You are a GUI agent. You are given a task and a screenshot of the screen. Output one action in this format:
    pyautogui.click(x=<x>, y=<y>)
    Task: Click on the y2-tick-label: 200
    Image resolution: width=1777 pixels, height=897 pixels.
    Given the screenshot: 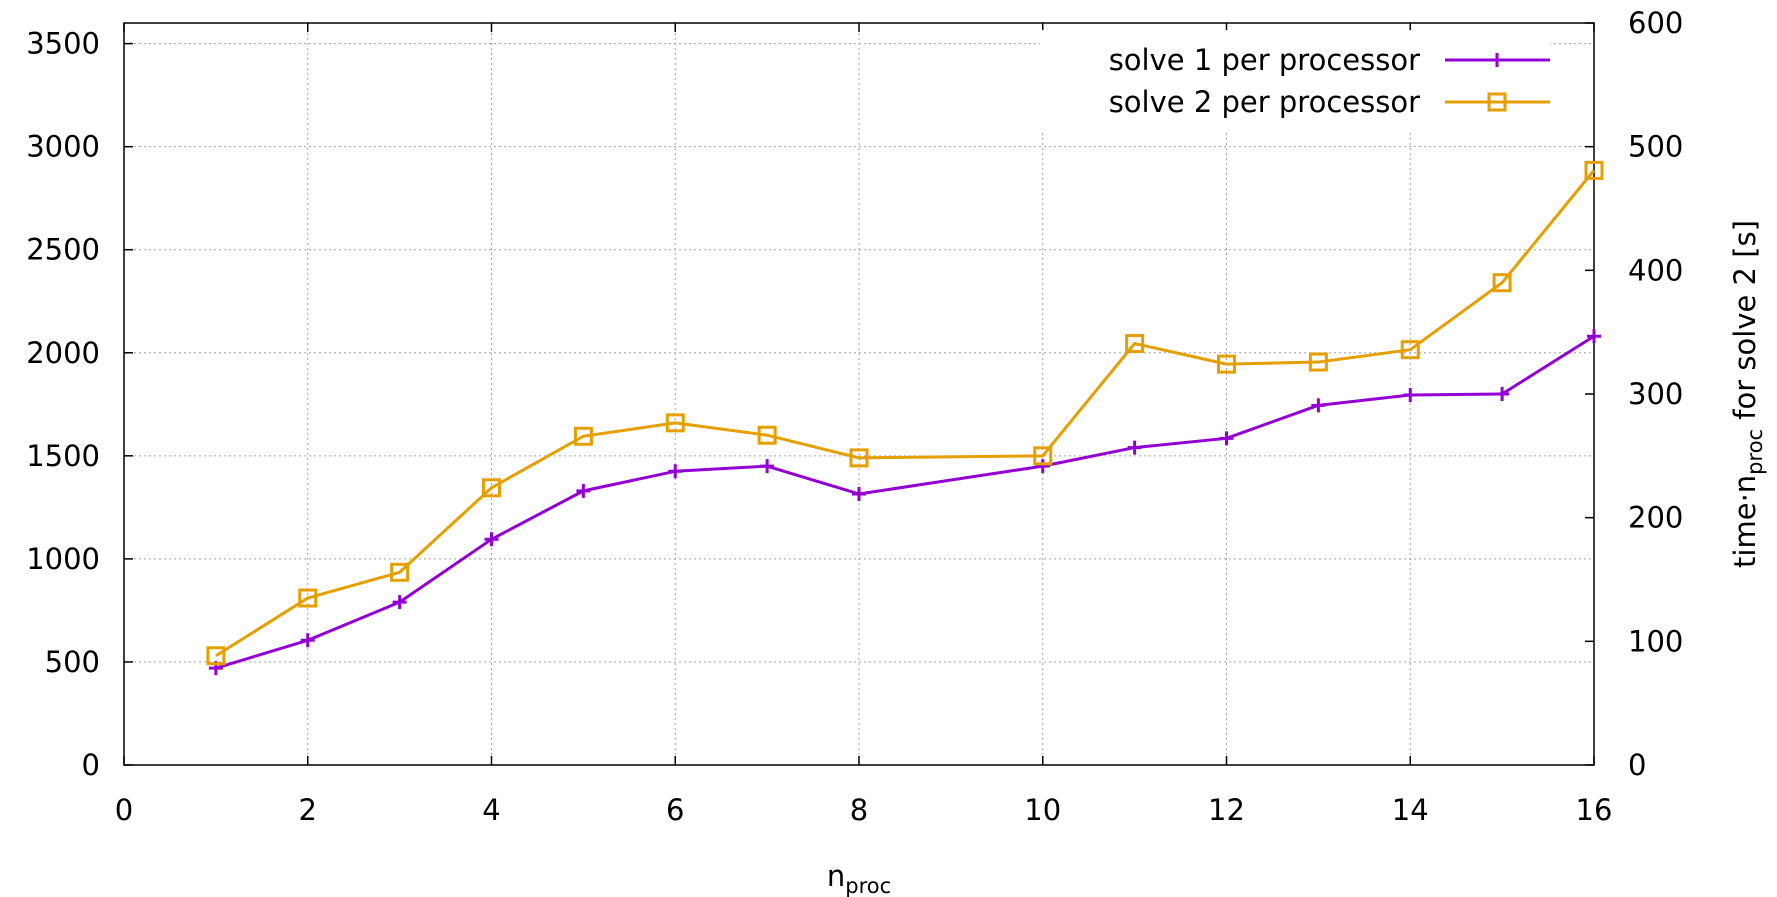 What is the action you would take?
    pyautogui.click(x=1655, y=518)
    